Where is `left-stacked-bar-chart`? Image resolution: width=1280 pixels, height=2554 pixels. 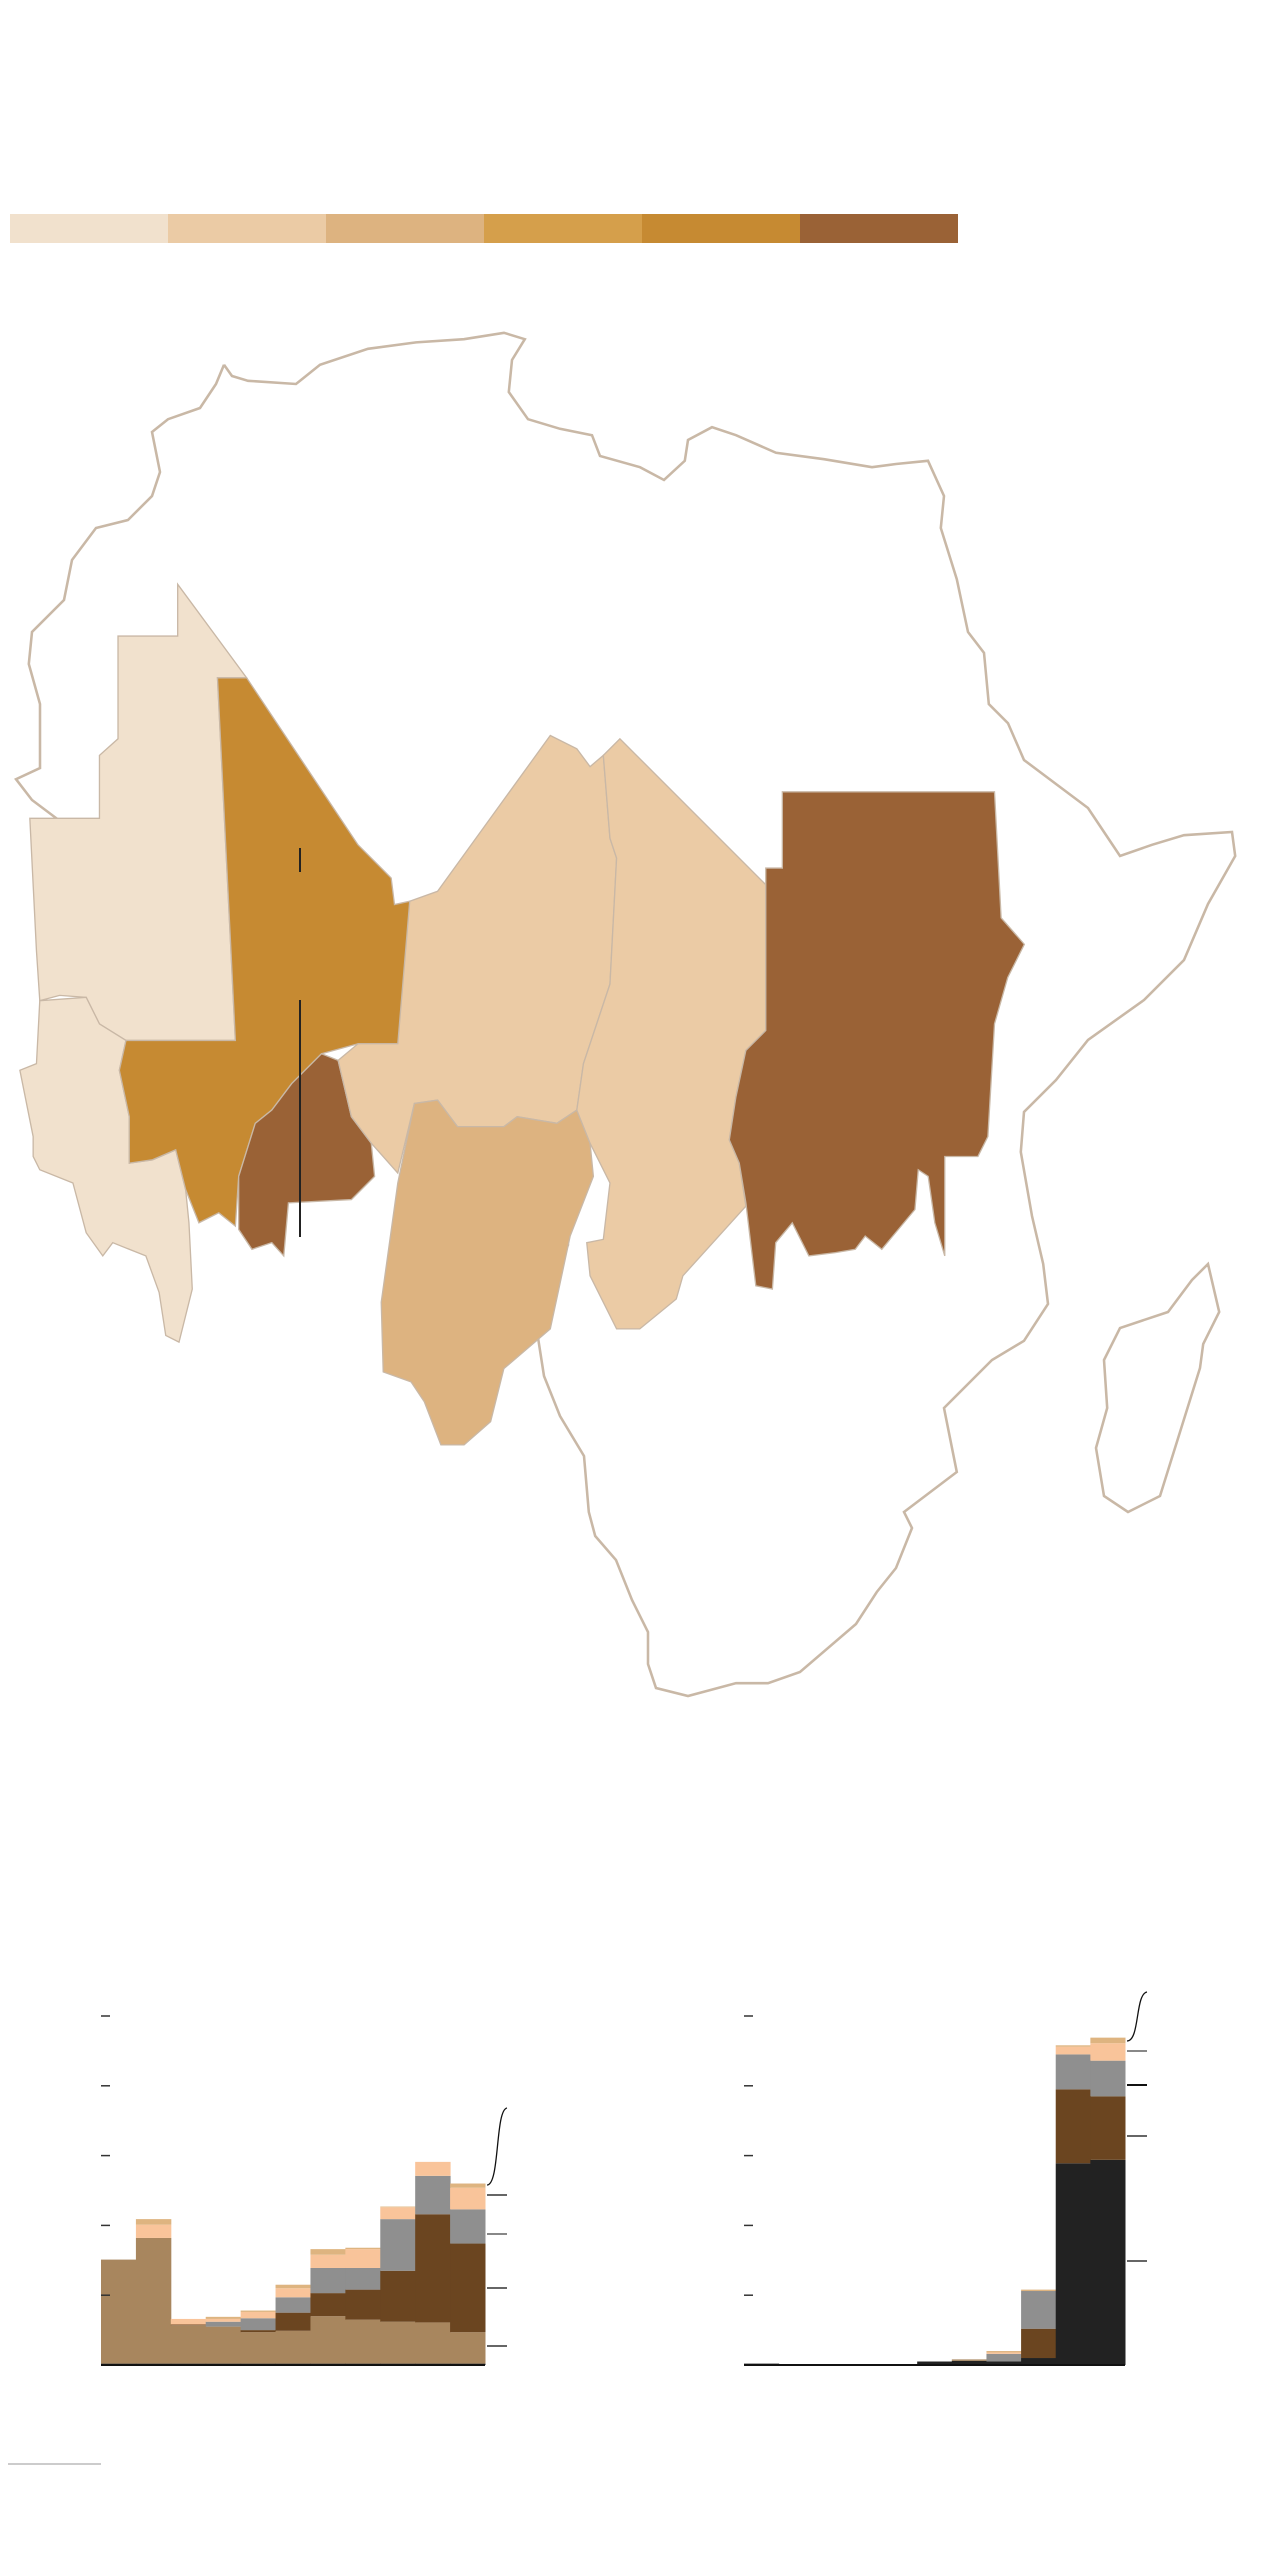
left-stacked-bar-chart is located at coordinates (293, 2190).